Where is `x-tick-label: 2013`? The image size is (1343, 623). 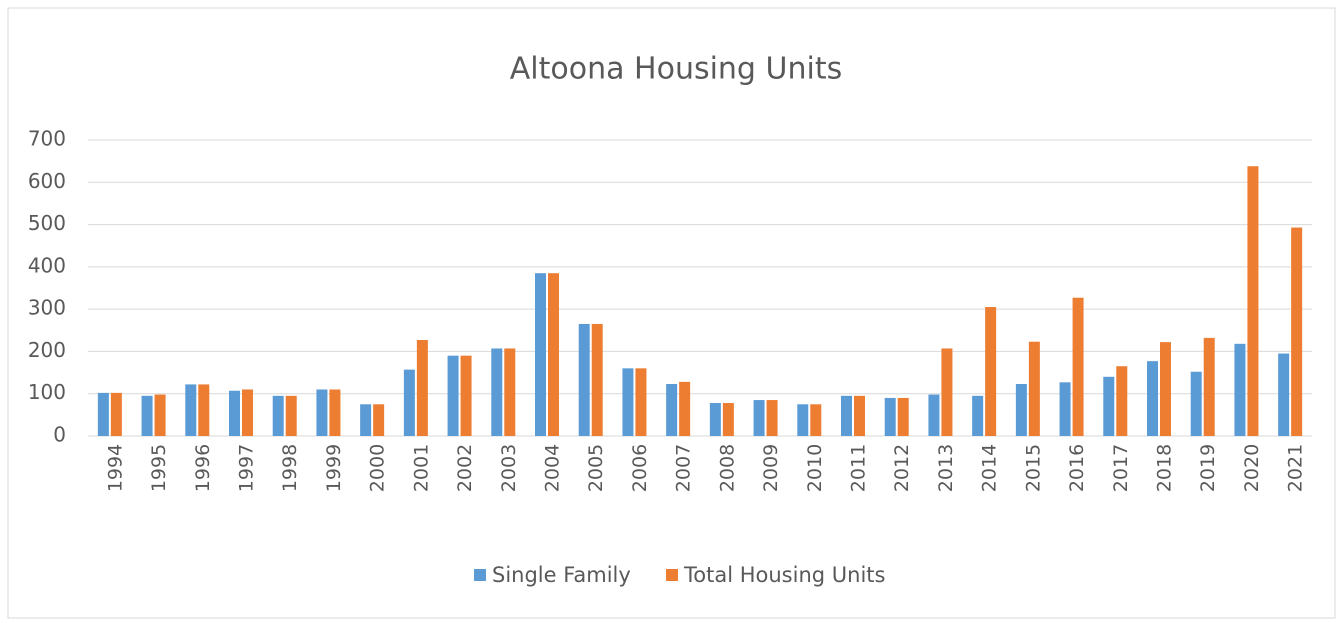
x-tick-label: 2013 is located at coordinates (946, 468).